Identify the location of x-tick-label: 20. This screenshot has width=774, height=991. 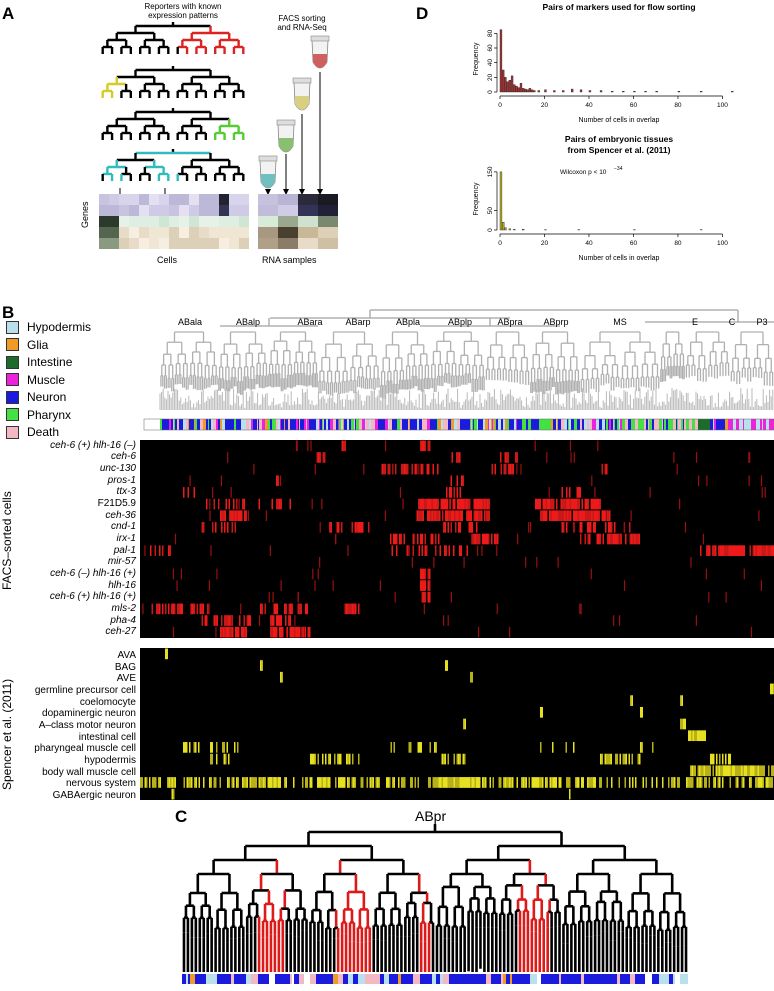
(545, 243).